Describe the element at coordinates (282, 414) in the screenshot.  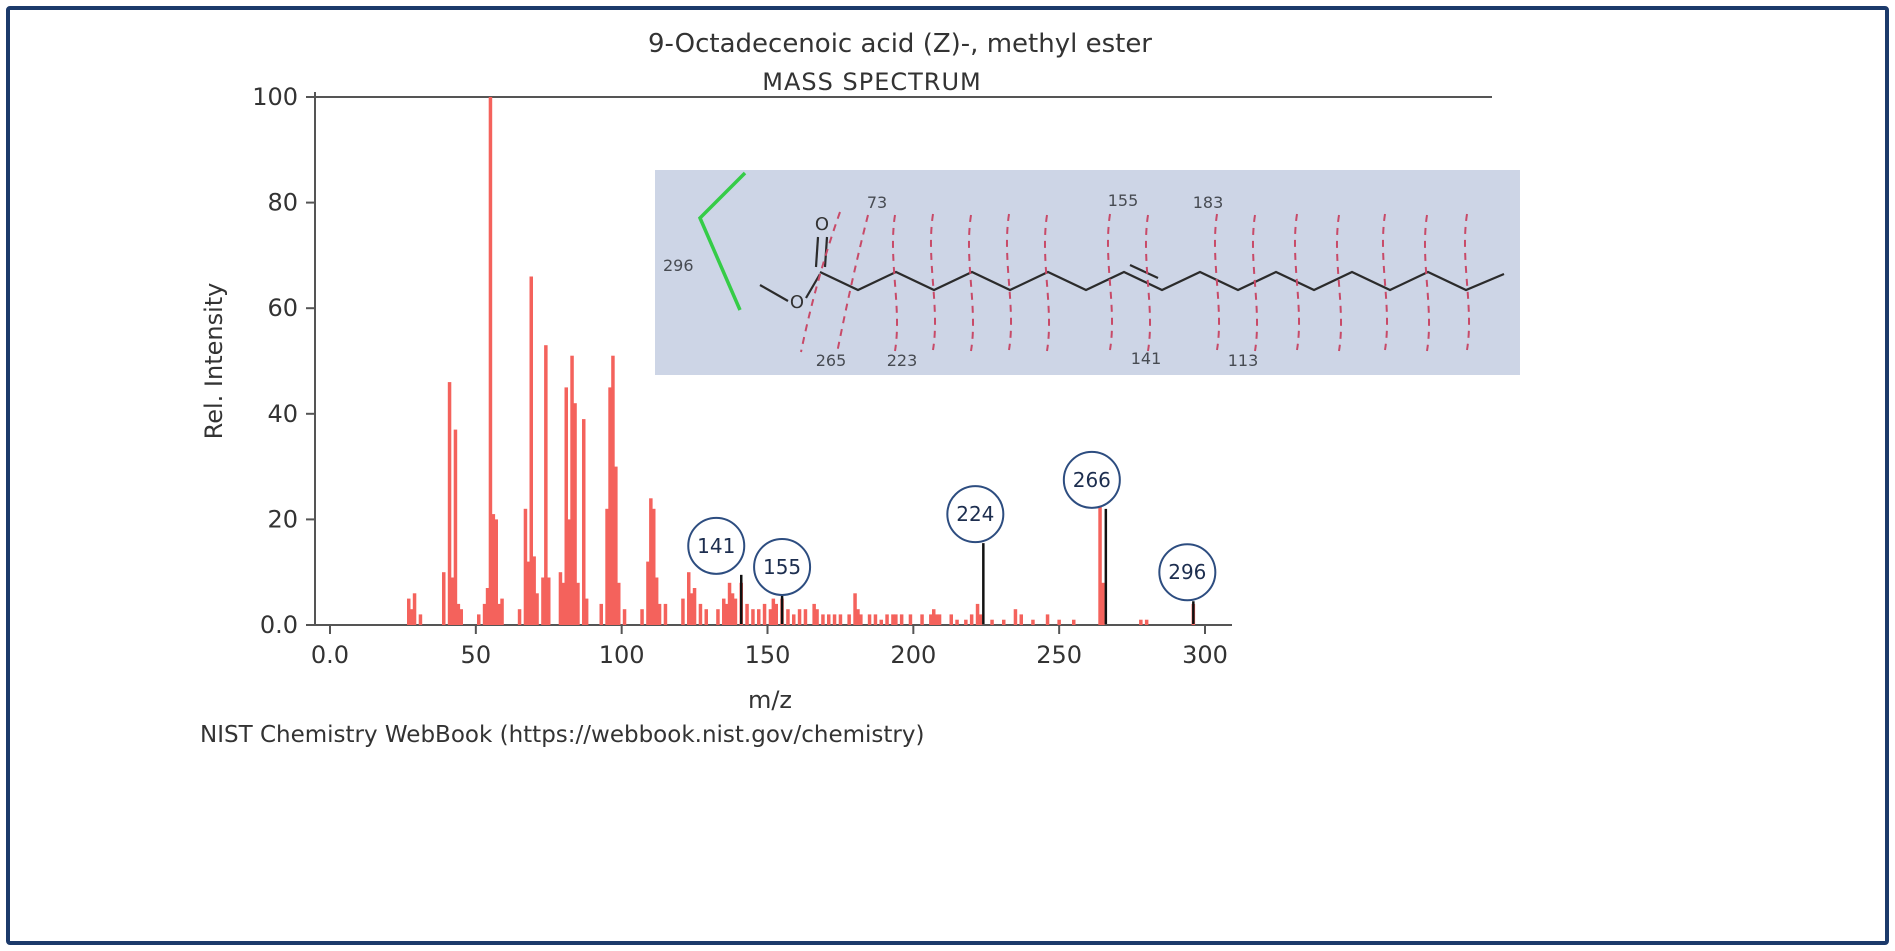
I see `y-tick-label: 40` at that location.